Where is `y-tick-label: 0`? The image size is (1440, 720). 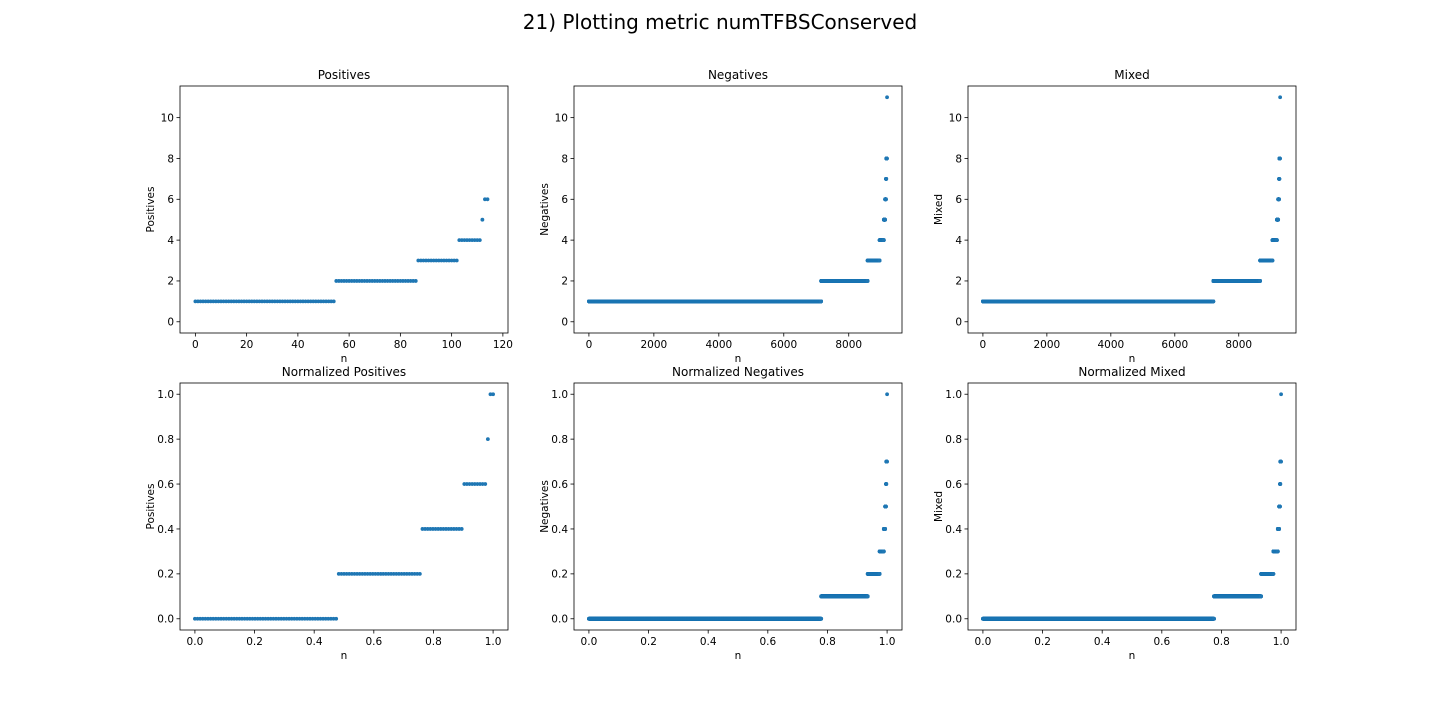 y-tick-label: 0 is located at coordinates (170, 323).